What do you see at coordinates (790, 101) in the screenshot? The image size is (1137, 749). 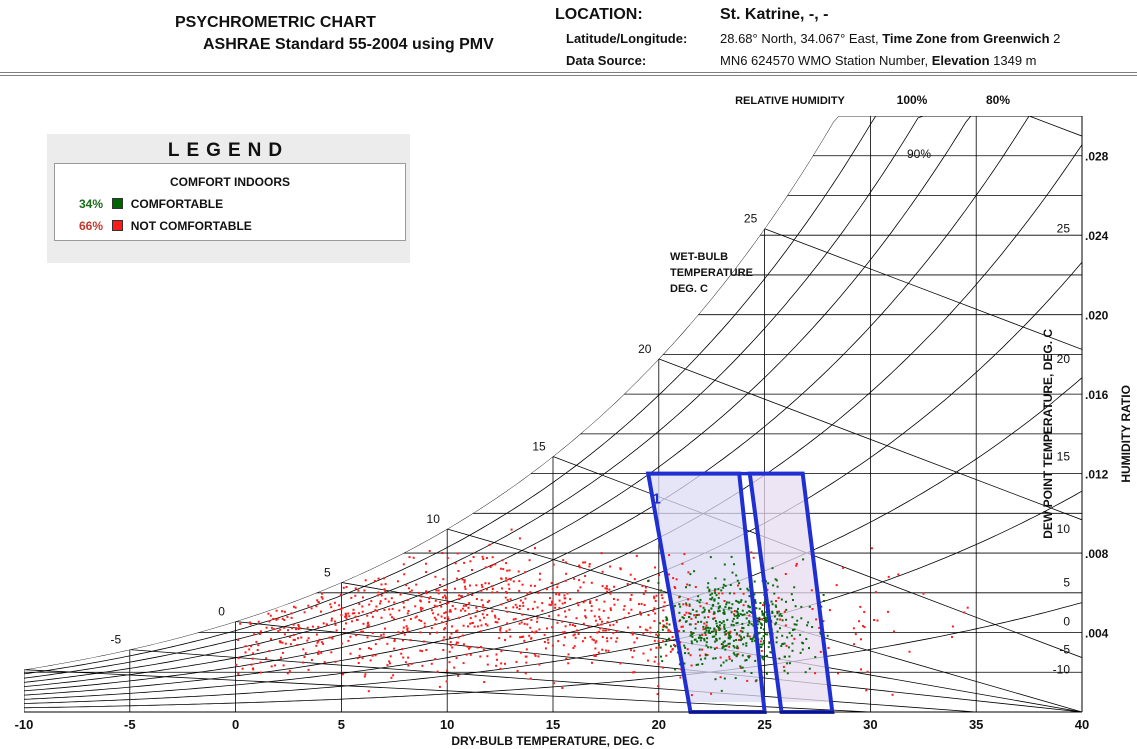 I see `rh-axis-label: RELATIVE HUMIDITY` at bounding box center [790, 101].